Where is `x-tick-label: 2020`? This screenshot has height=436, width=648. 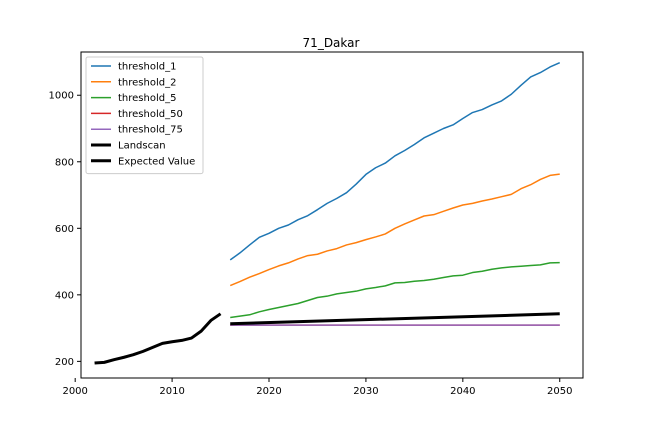
x-tick-label: 2020 is located at coordinates (268, 391).